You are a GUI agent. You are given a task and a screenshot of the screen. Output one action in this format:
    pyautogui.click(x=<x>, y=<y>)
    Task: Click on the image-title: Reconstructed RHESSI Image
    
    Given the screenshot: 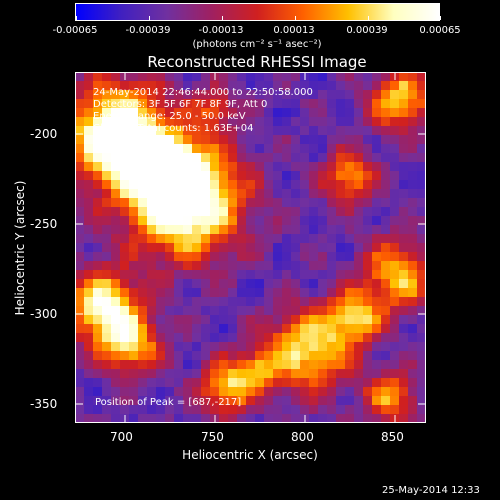 What is the action you would take?
    pyautogui.click(x=257, y=62)
    